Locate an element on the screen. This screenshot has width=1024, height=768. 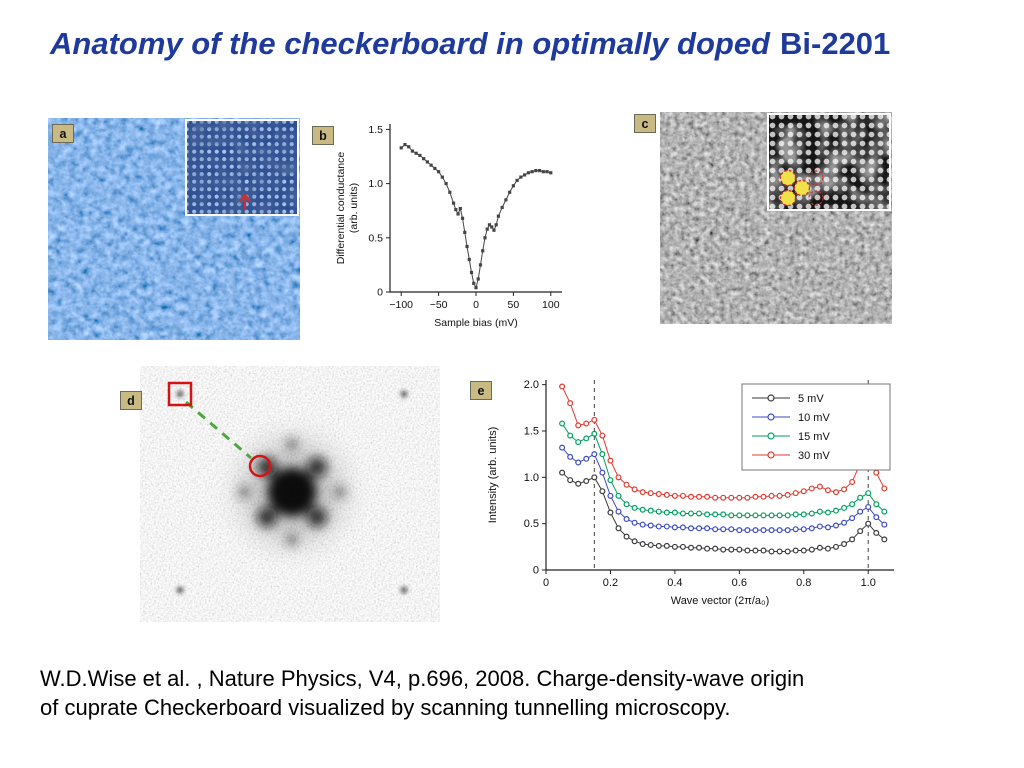
stm-a-inset-border is located at coordinates (242, 167).